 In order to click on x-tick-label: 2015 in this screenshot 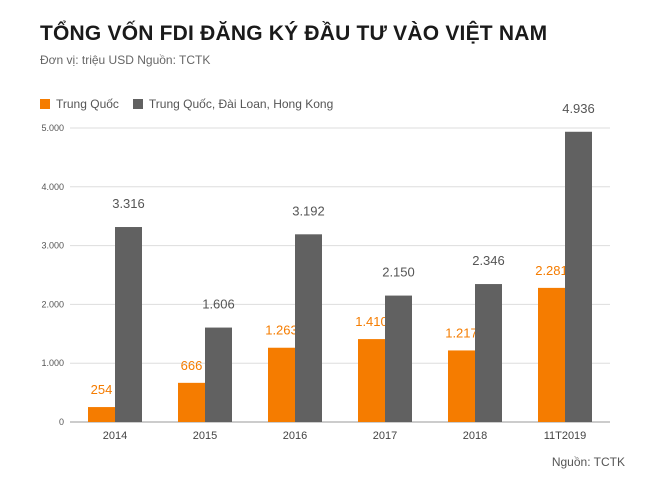, I will do `click(205, 436)`.